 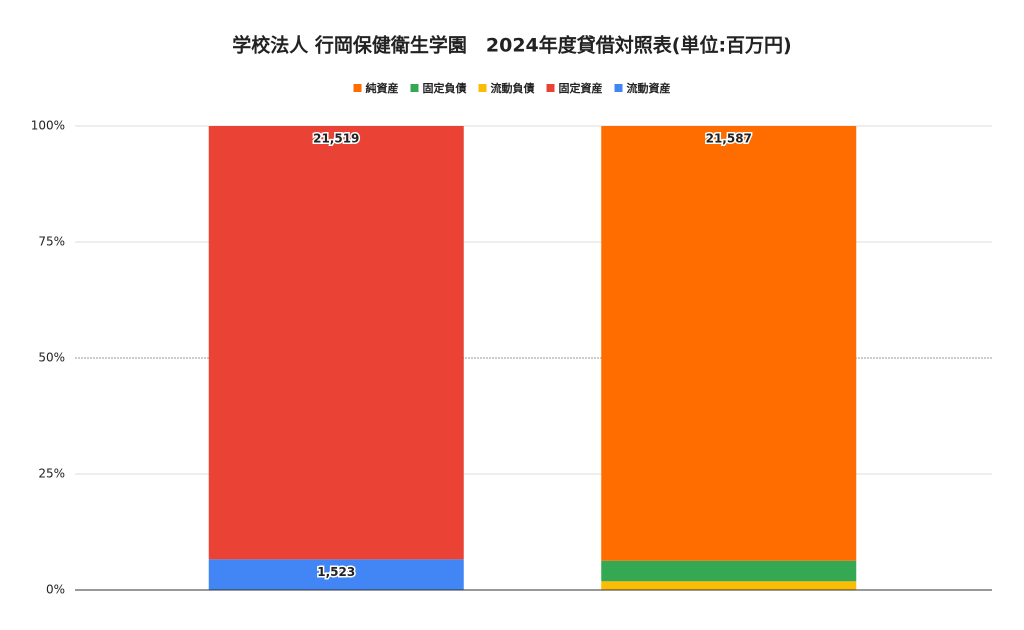 What do you see at coordinates (336, 139) in the screenshot?
I see `data-label: 21,519` at bounding box center [336, 139].